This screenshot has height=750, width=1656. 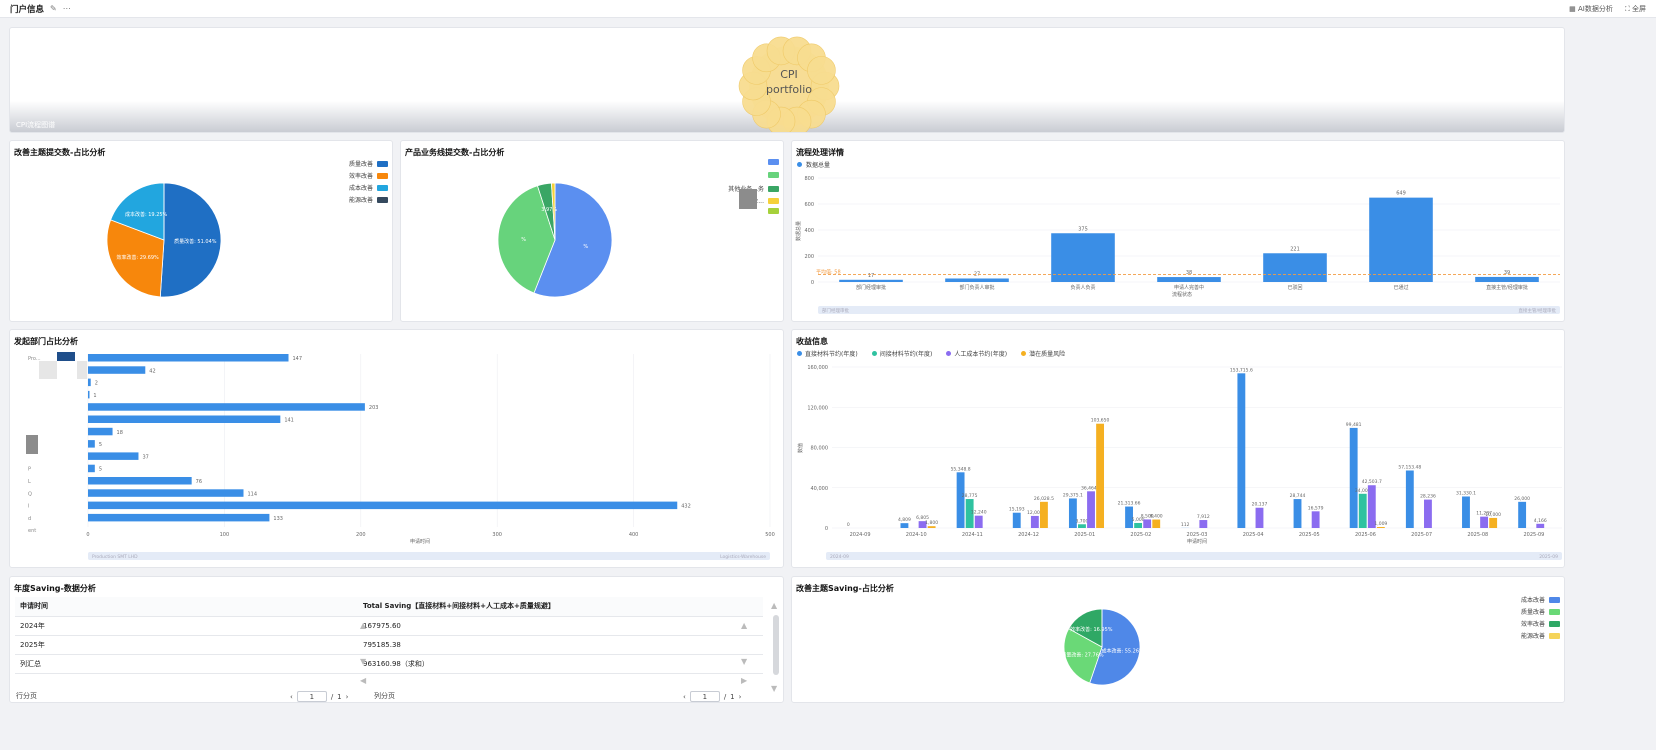 I want to click on data-label: 114, so click(x=252, y=494).